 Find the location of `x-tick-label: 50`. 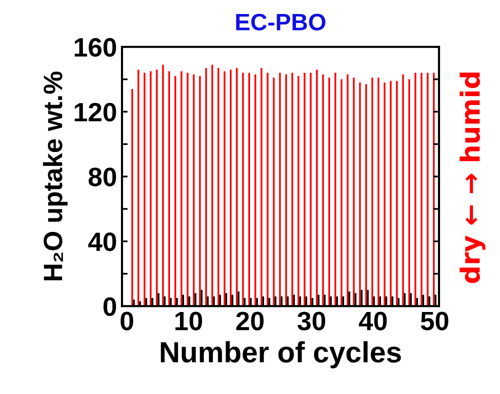

x-tick-label: 50 is located at coordinates (434, 321).